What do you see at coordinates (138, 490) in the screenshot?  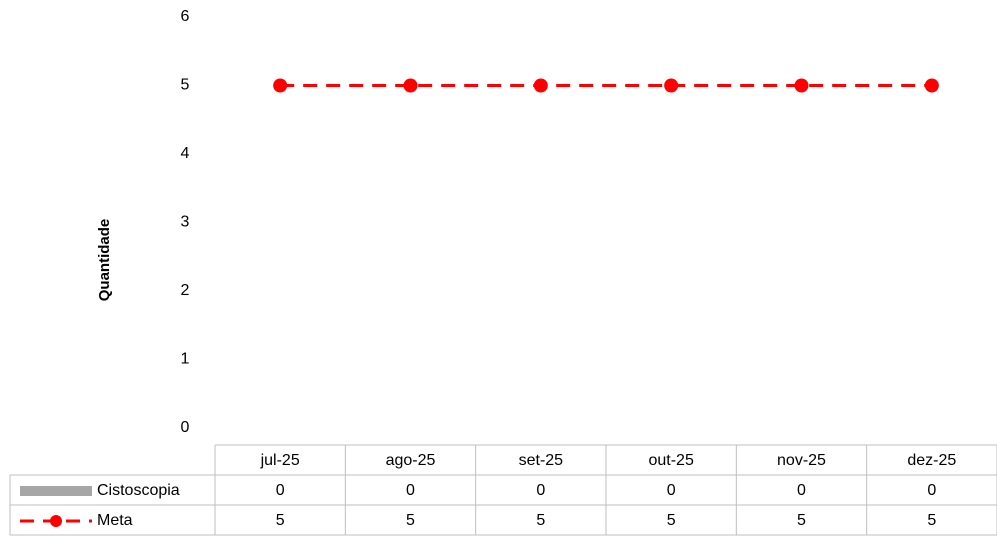 I see `legend-label: Cistoscopia` at bounding box center [138, 490].